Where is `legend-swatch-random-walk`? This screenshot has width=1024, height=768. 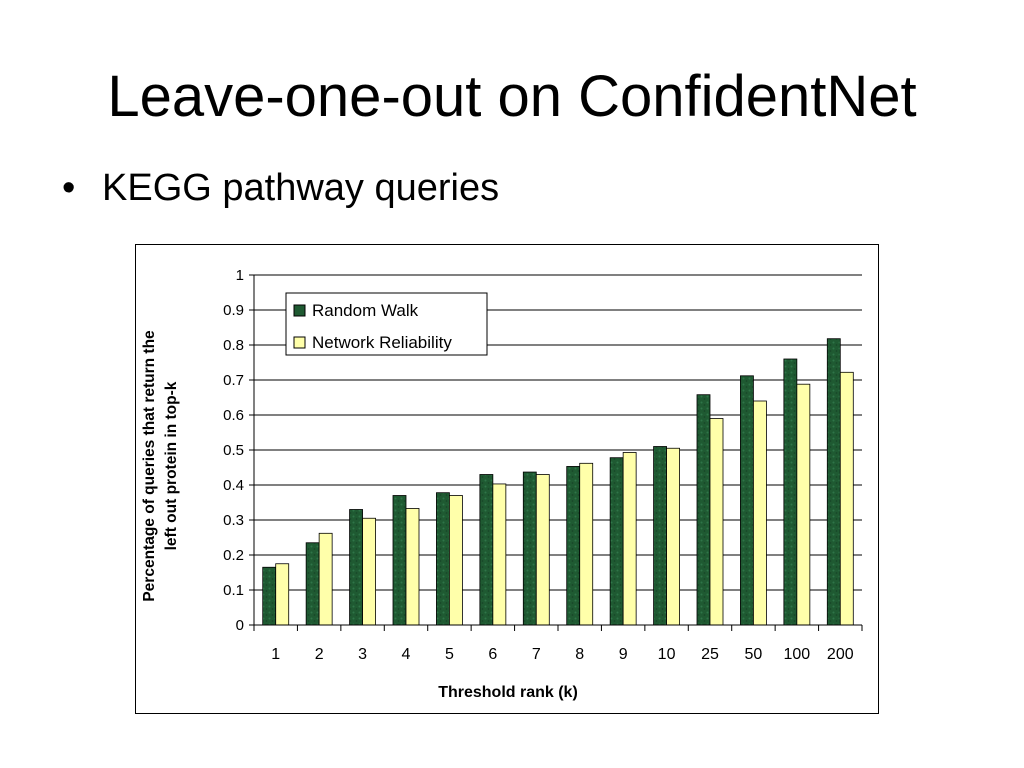
legend-swatch-random-walk is located at coordinates (299, 310).